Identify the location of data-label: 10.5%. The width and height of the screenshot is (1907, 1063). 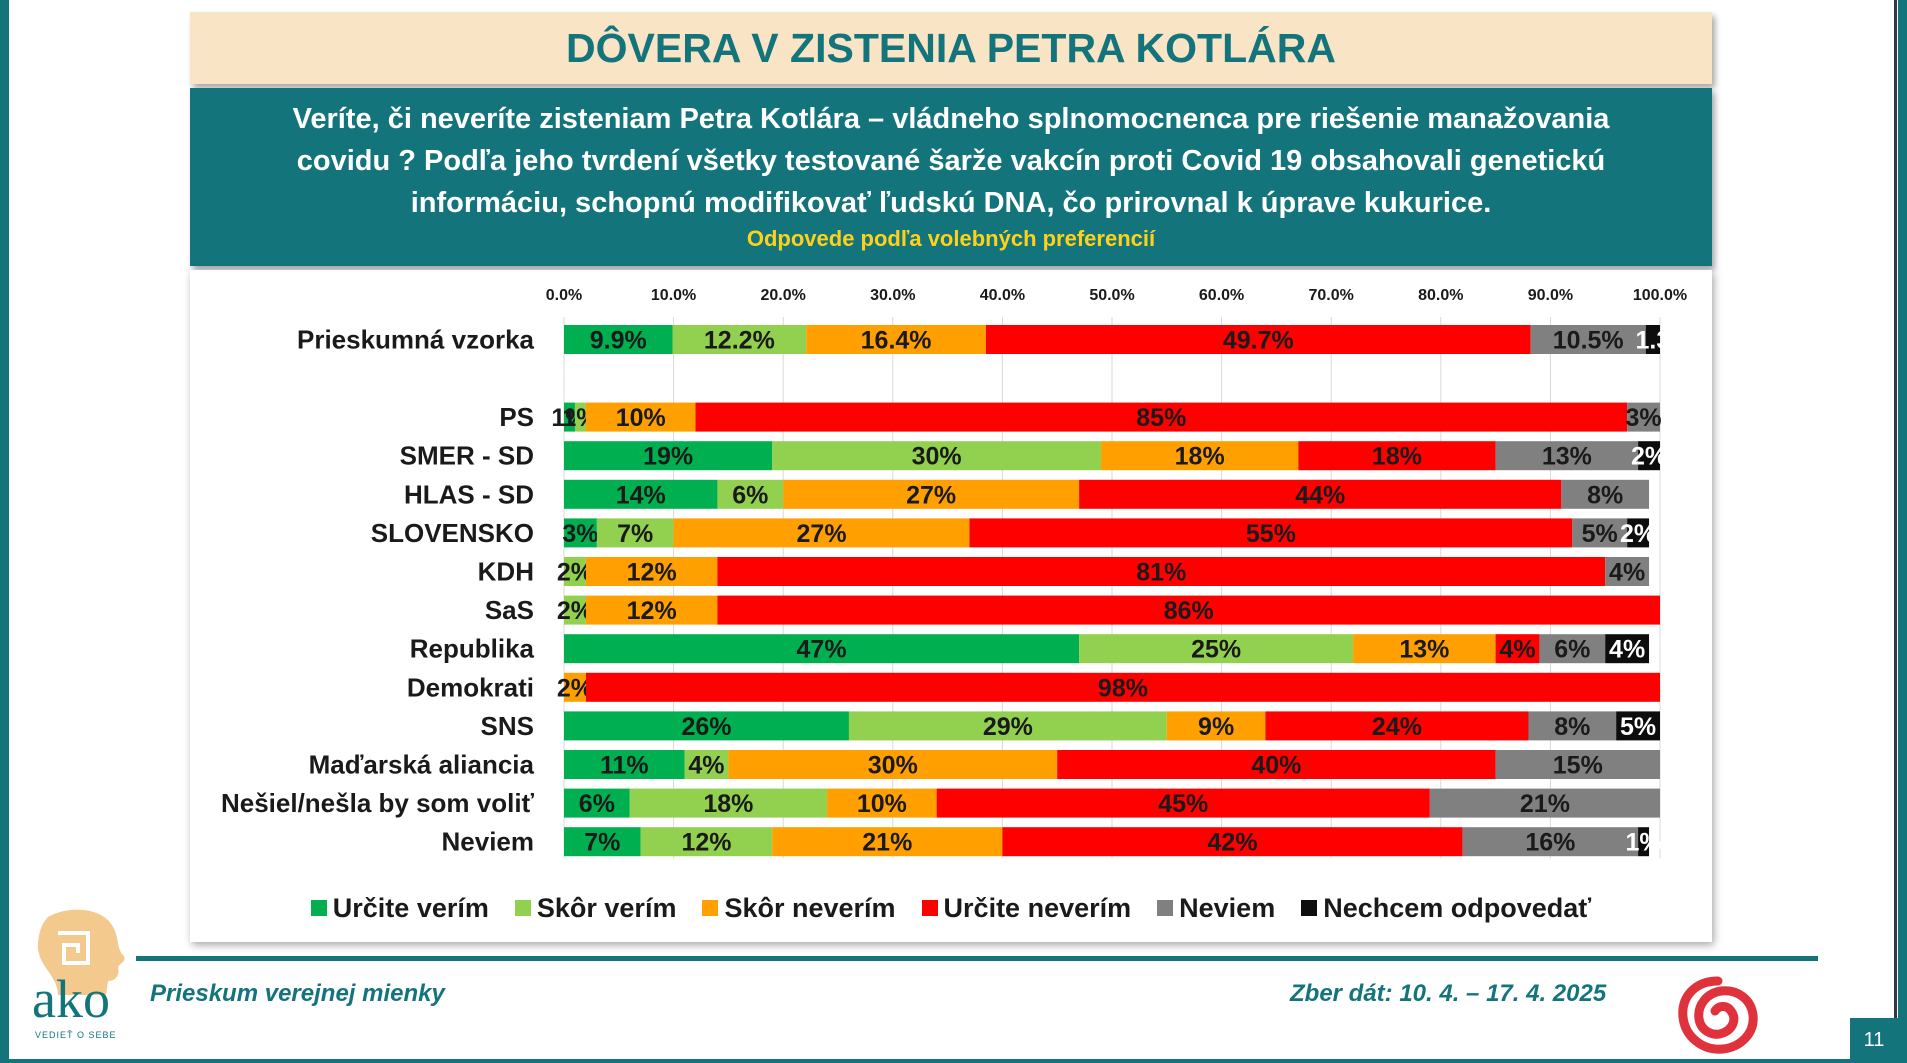
(1588, 341).